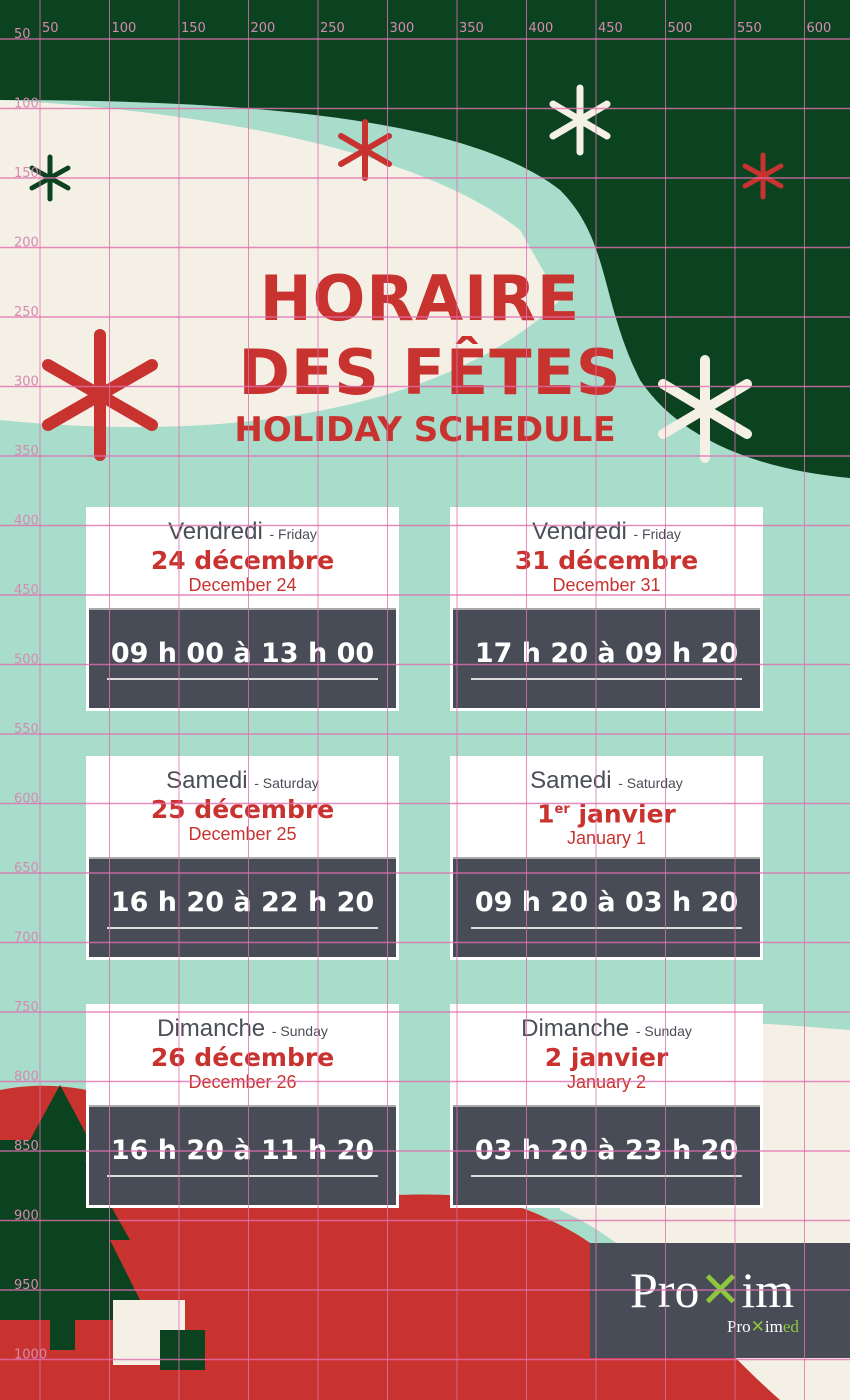 The width and height of the screenshot is (850, 1400). I want to click on date-en: December 24, so click(242, 585).